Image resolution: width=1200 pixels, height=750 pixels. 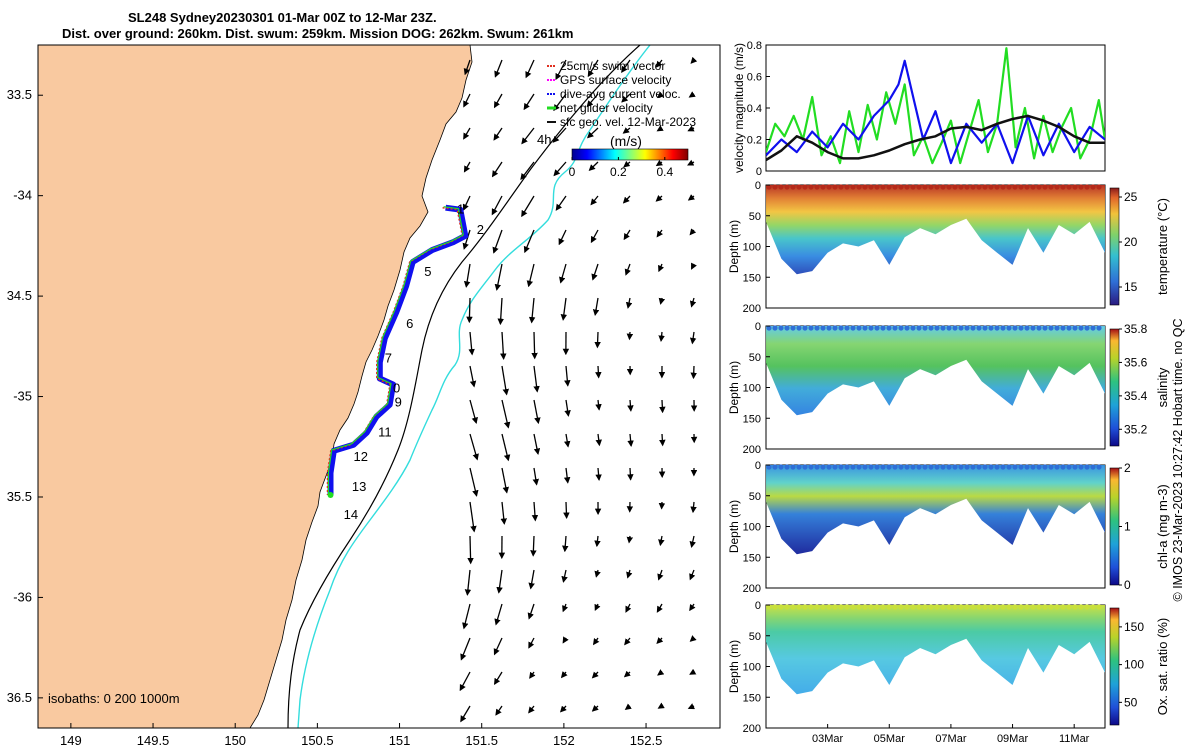 I want to click on velocity-ylabel: velocity magnitude (m/s), so click(x=739, y=108).